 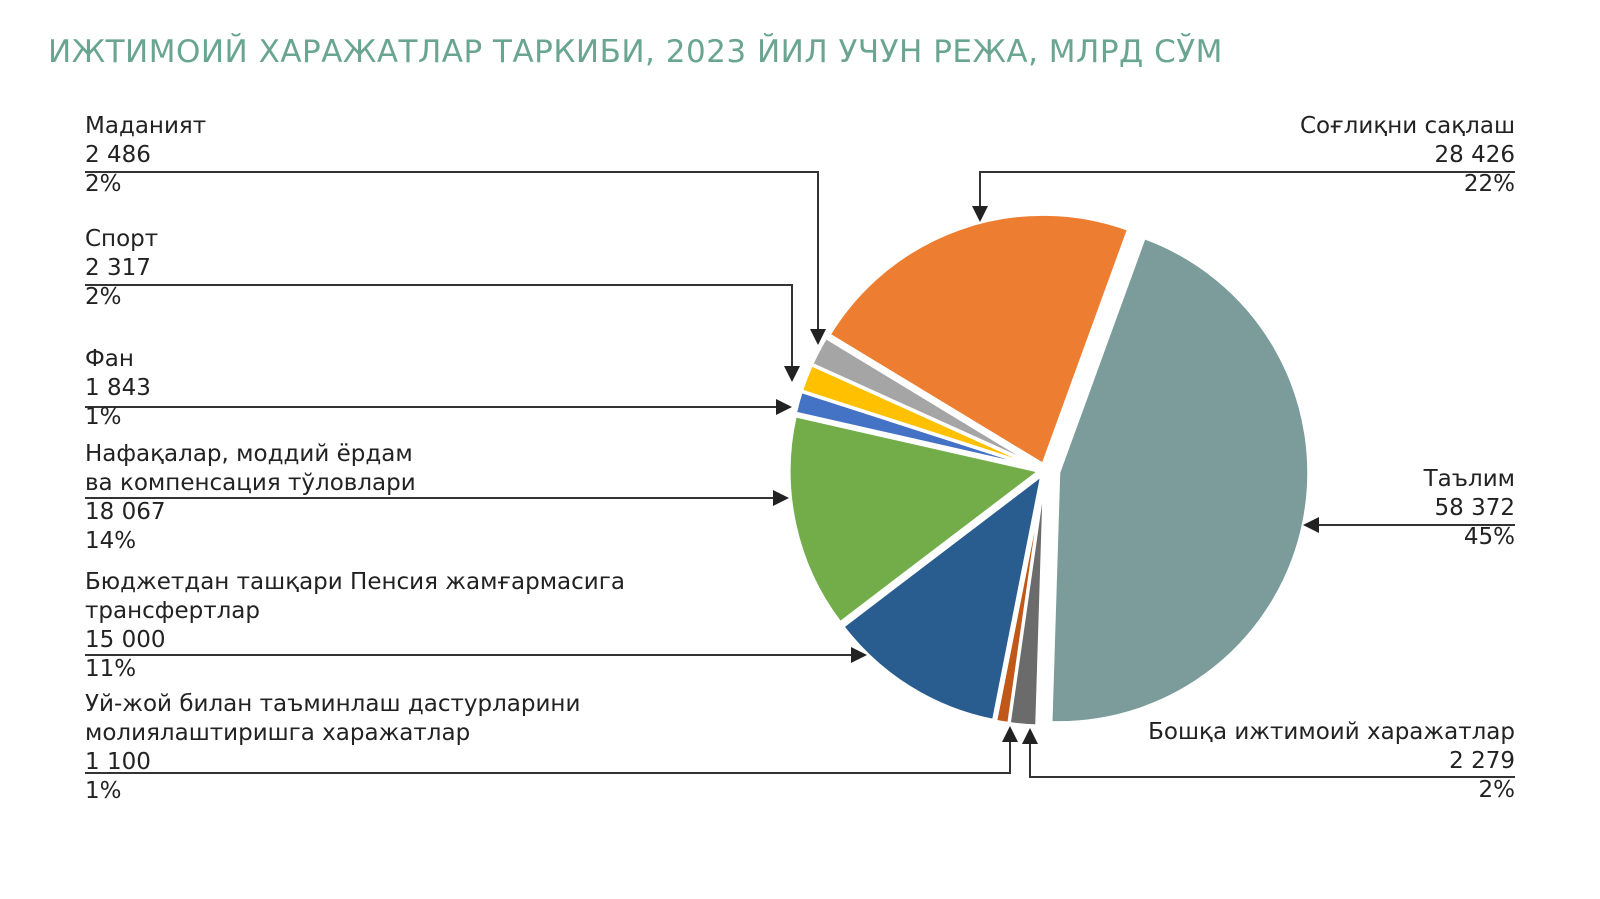 I want to click on value-label: 2 317, so click(x=118, y=268).